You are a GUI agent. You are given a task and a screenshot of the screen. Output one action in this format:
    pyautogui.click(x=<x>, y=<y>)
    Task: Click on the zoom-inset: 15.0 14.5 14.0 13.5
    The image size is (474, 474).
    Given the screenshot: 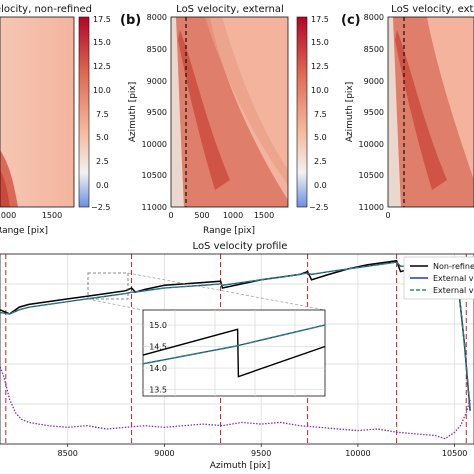 What is the action you would take?
    pyautogui.click(x=234, y=353)
    